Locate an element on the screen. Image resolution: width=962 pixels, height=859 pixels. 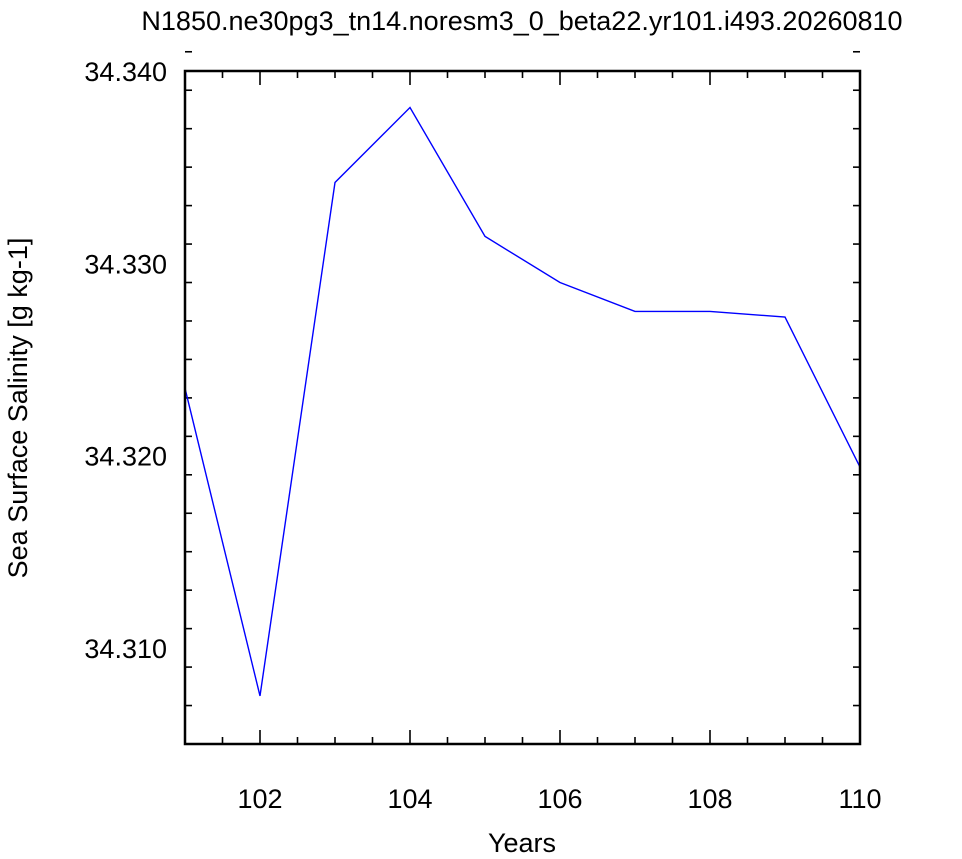
x-tick-label: 104 is located at coordinates (409, 799).